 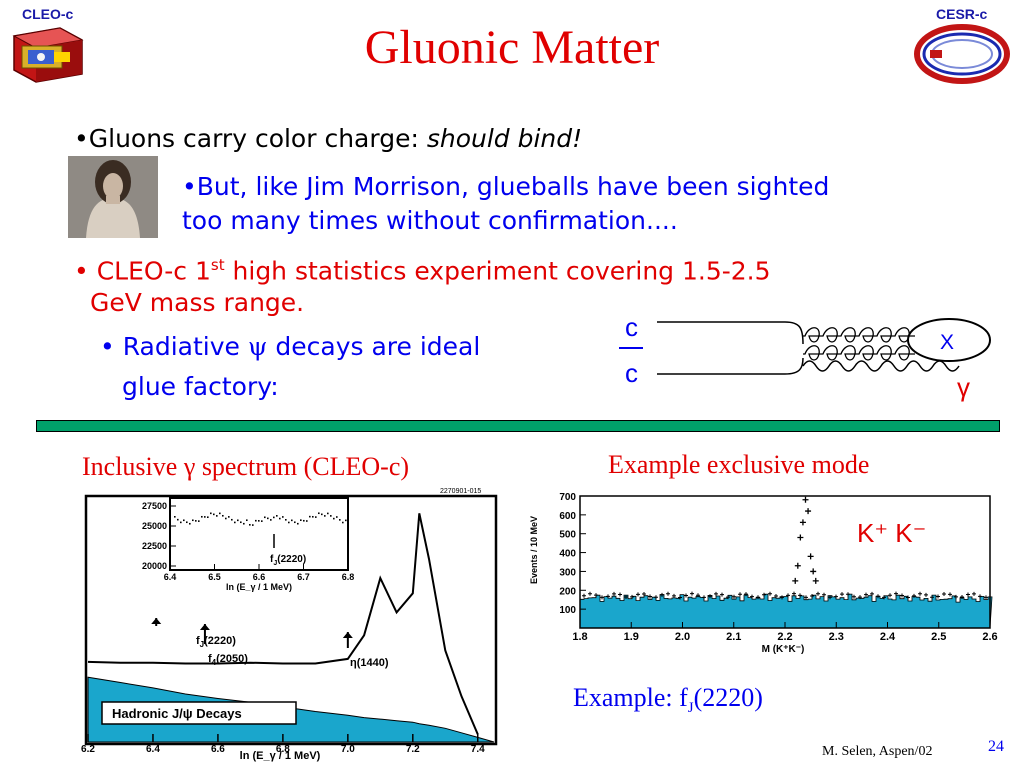 I want to click on section-divider, so click(x=518, y=426).